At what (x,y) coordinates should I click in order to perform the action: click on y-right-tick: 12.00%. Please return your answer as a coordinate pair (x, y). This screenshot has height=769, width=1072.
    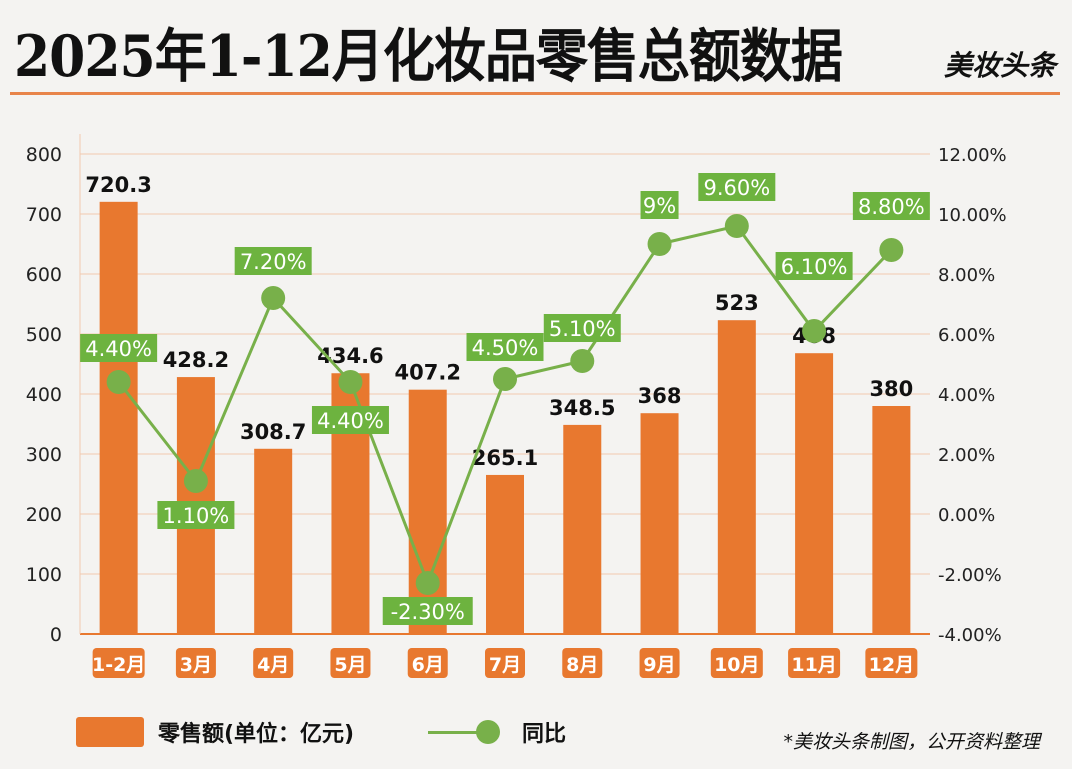
    Looking at the image, I should click on (972, 155).